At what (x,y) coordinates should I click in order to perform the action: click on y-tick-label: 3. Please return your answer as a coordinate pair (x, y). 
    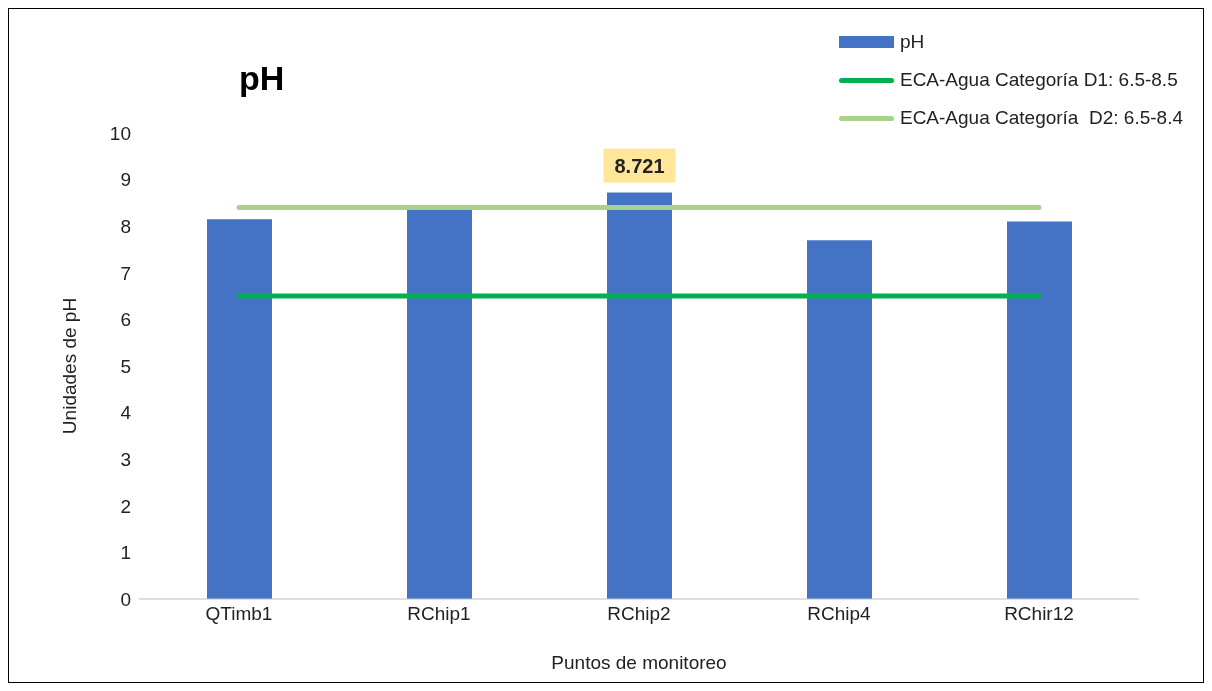
    Looking at the image, I should click on (125, 459).